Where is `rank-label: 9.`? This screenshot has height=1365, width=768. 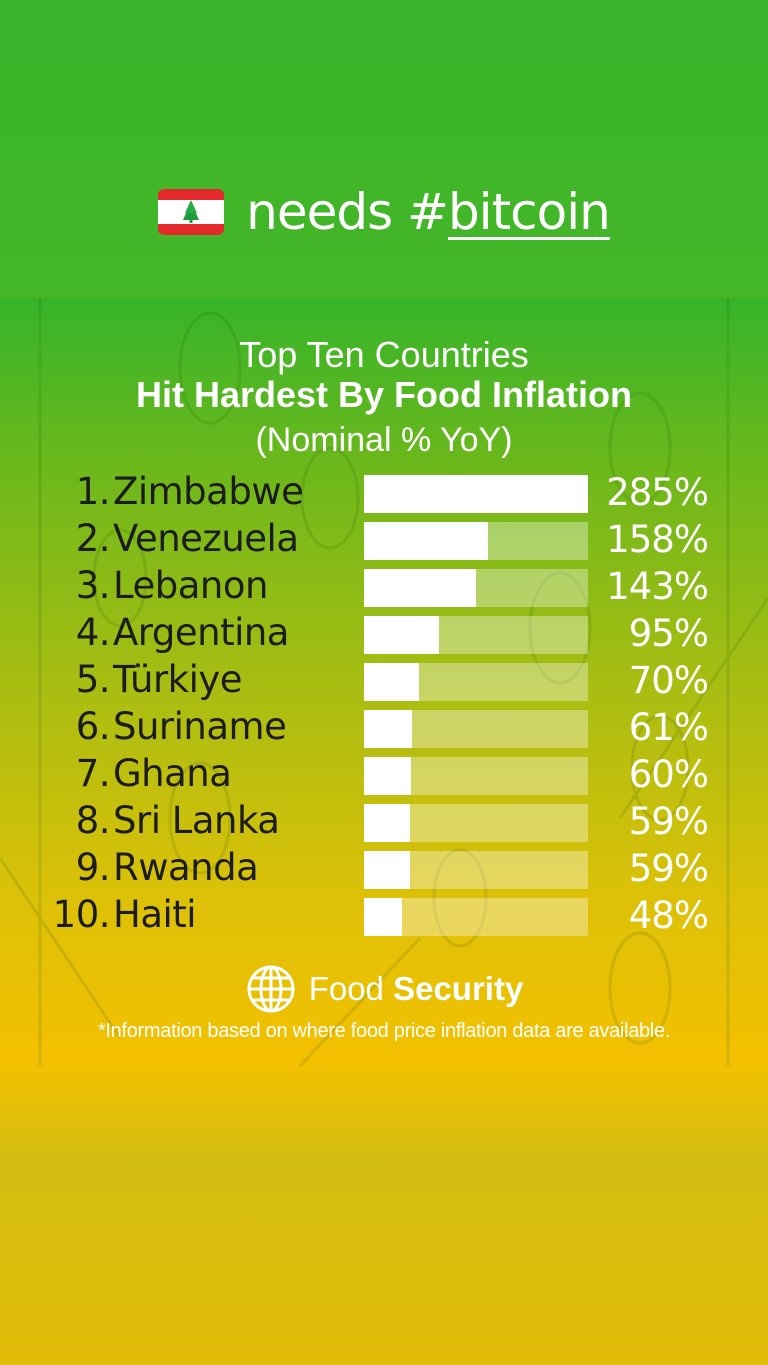 rank-label: 9. is located at coordinates (93, 867).